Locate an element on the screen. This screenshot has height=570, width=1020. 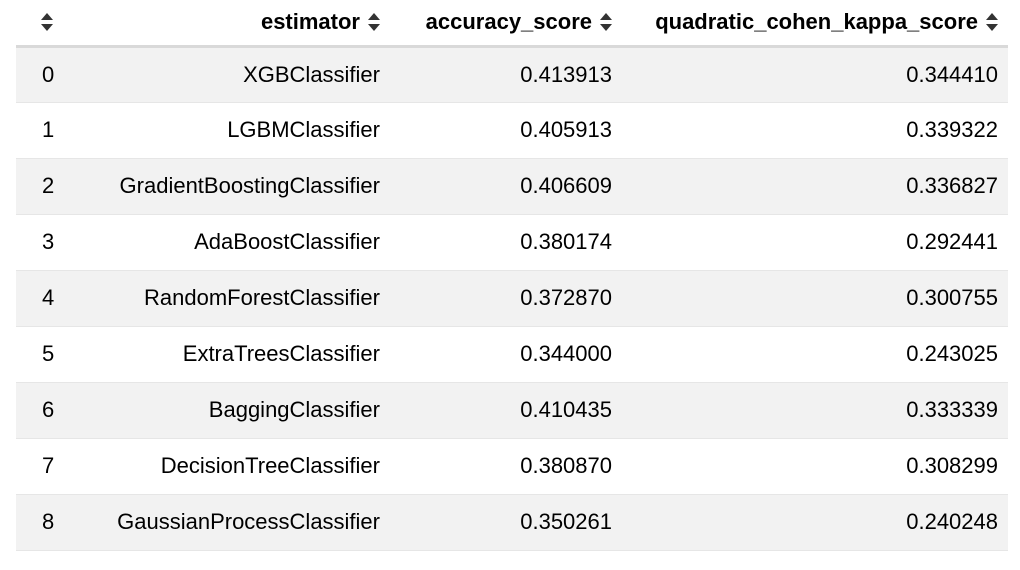
column-header-quadratic-cohen-kappa-score-label: quadratic_cohen_kappa_score is located at coordinates (816, 22).